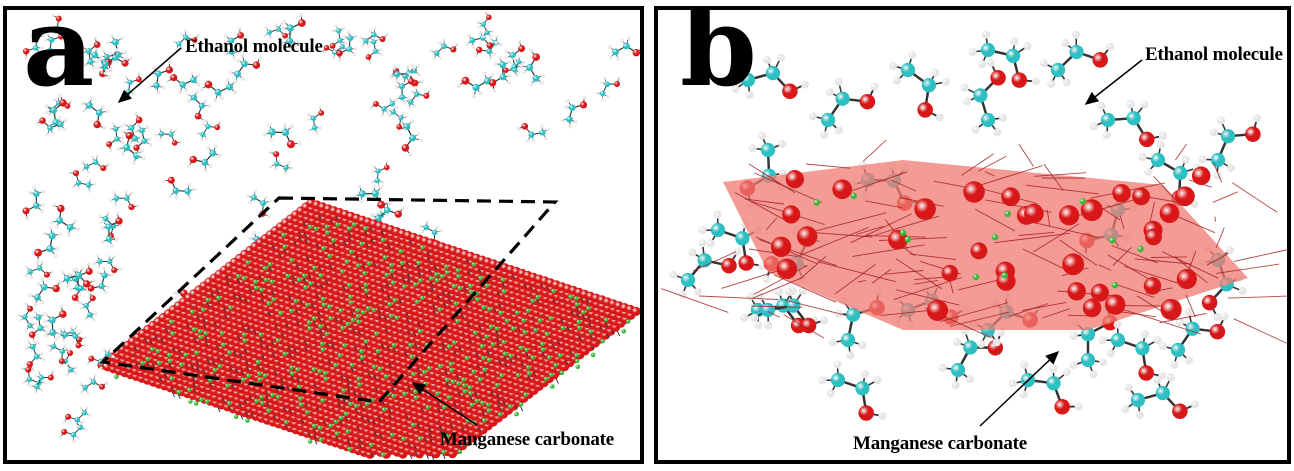 Image resolution: width=1294 pixels, height=471 pixels. I want to click on manganese-carbonate-label-b: Manganese carbonate, so click(940, 443).